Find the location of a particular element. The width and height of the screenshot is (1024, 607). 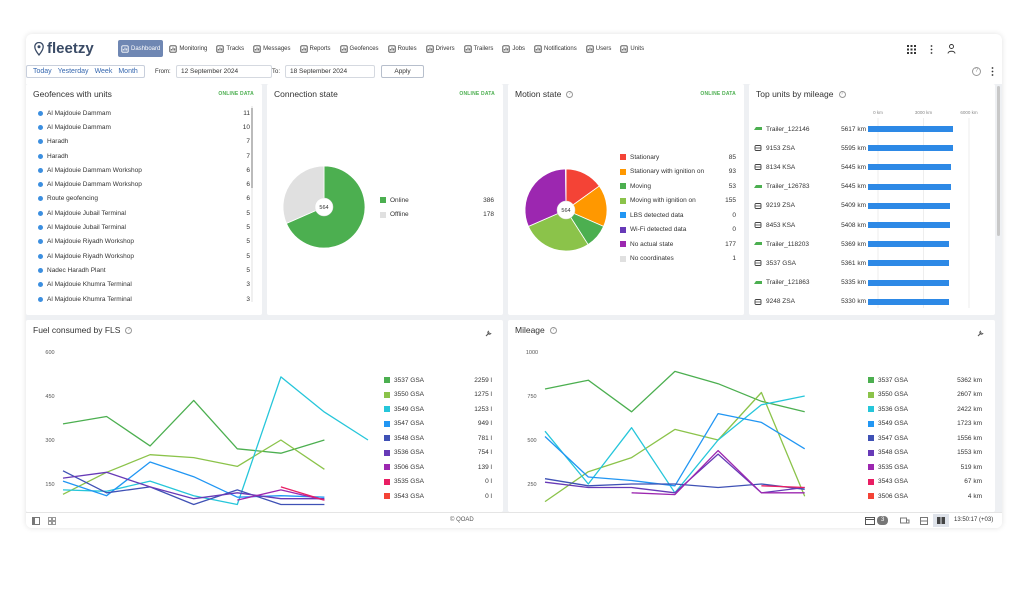

legend-item: Moving with ignition on 155 is located at coordinates (678, 201).